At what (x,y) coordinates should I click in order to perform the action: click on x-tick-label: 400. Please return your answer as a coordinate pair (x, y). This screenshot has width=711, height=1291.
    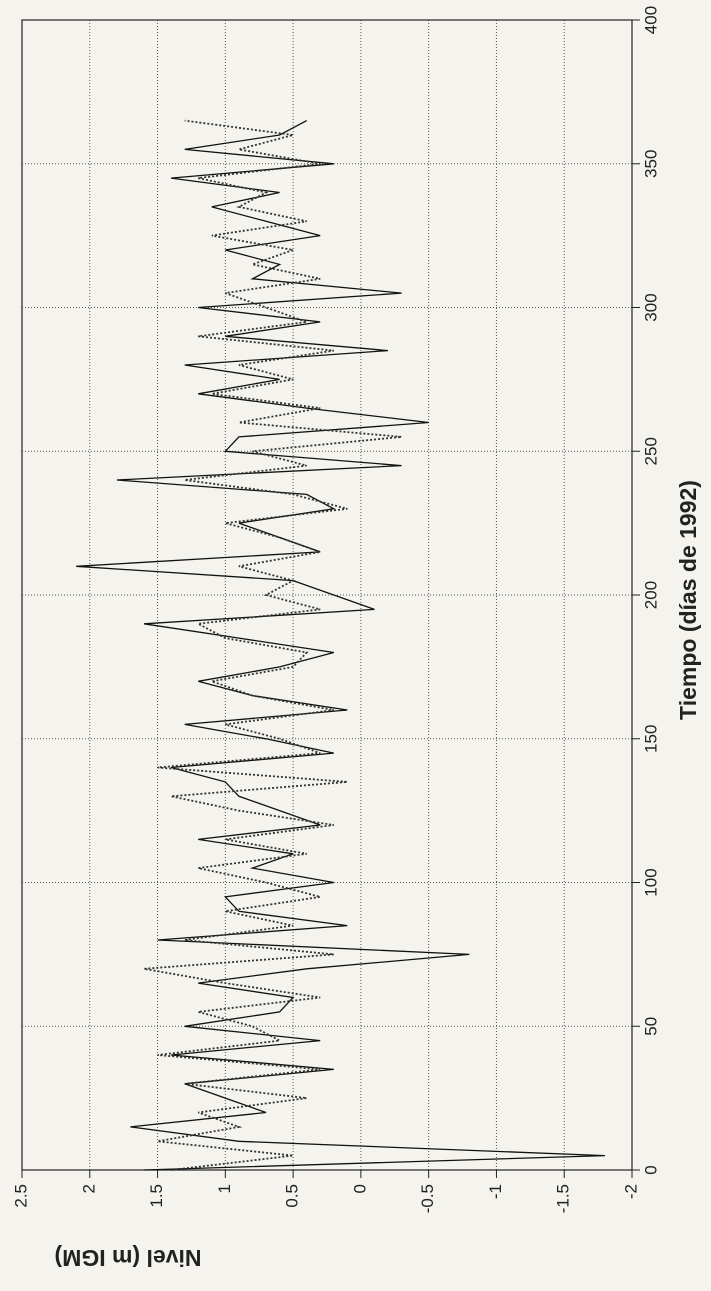
    Looking at the image, I should click on (650, 20).